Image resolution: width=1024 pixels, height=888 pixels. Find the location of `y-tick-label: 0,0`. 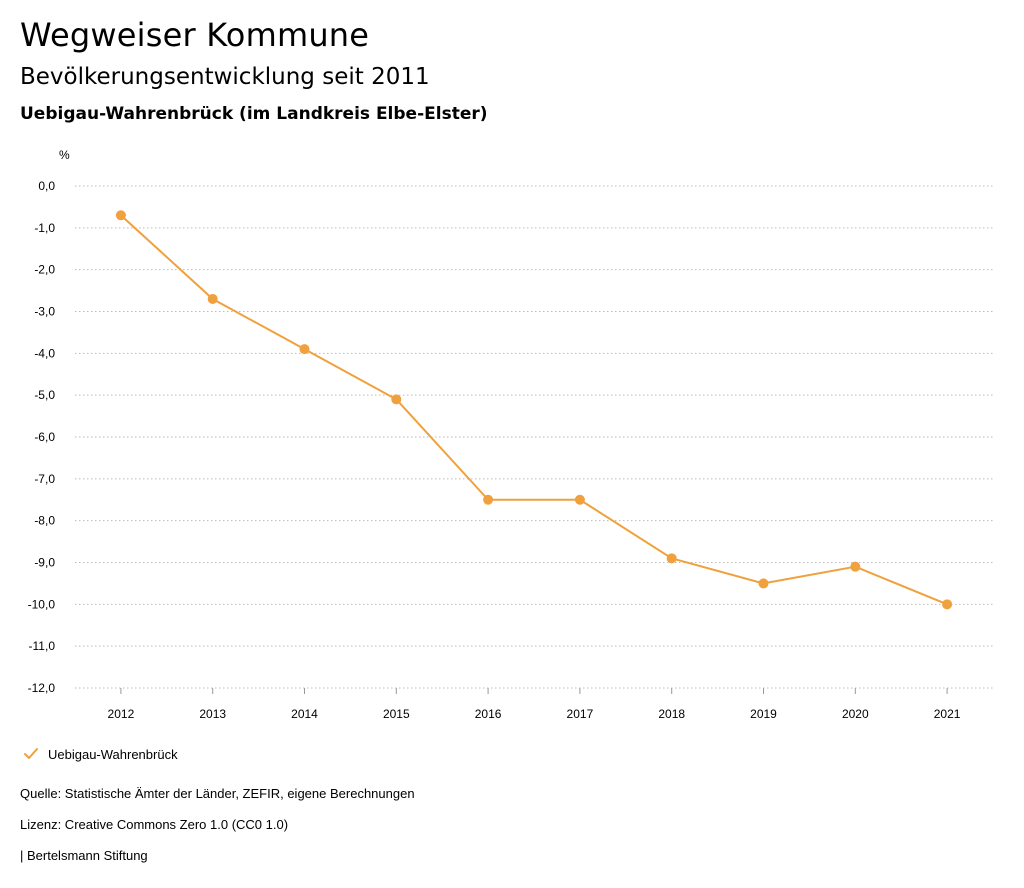

y-tick-label: 0,0 is located at coordinates (46, 186).